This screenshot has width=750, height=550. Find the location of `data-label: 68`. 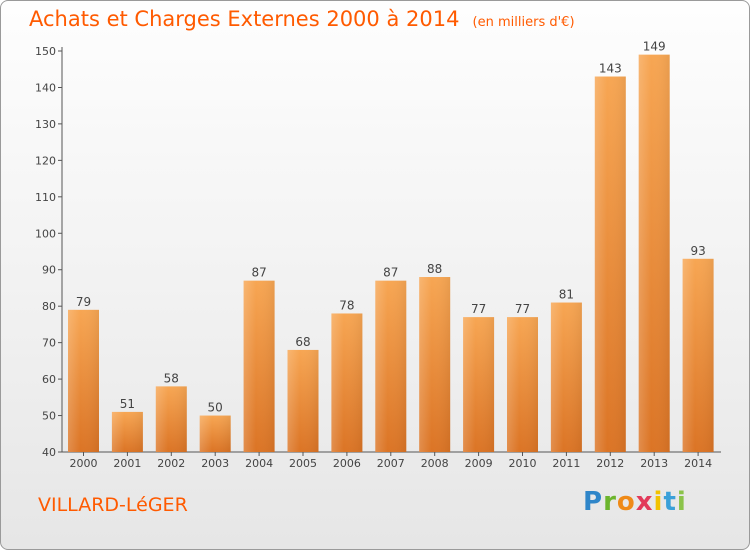

data-label: 68 is located at coordinates (302, 342).